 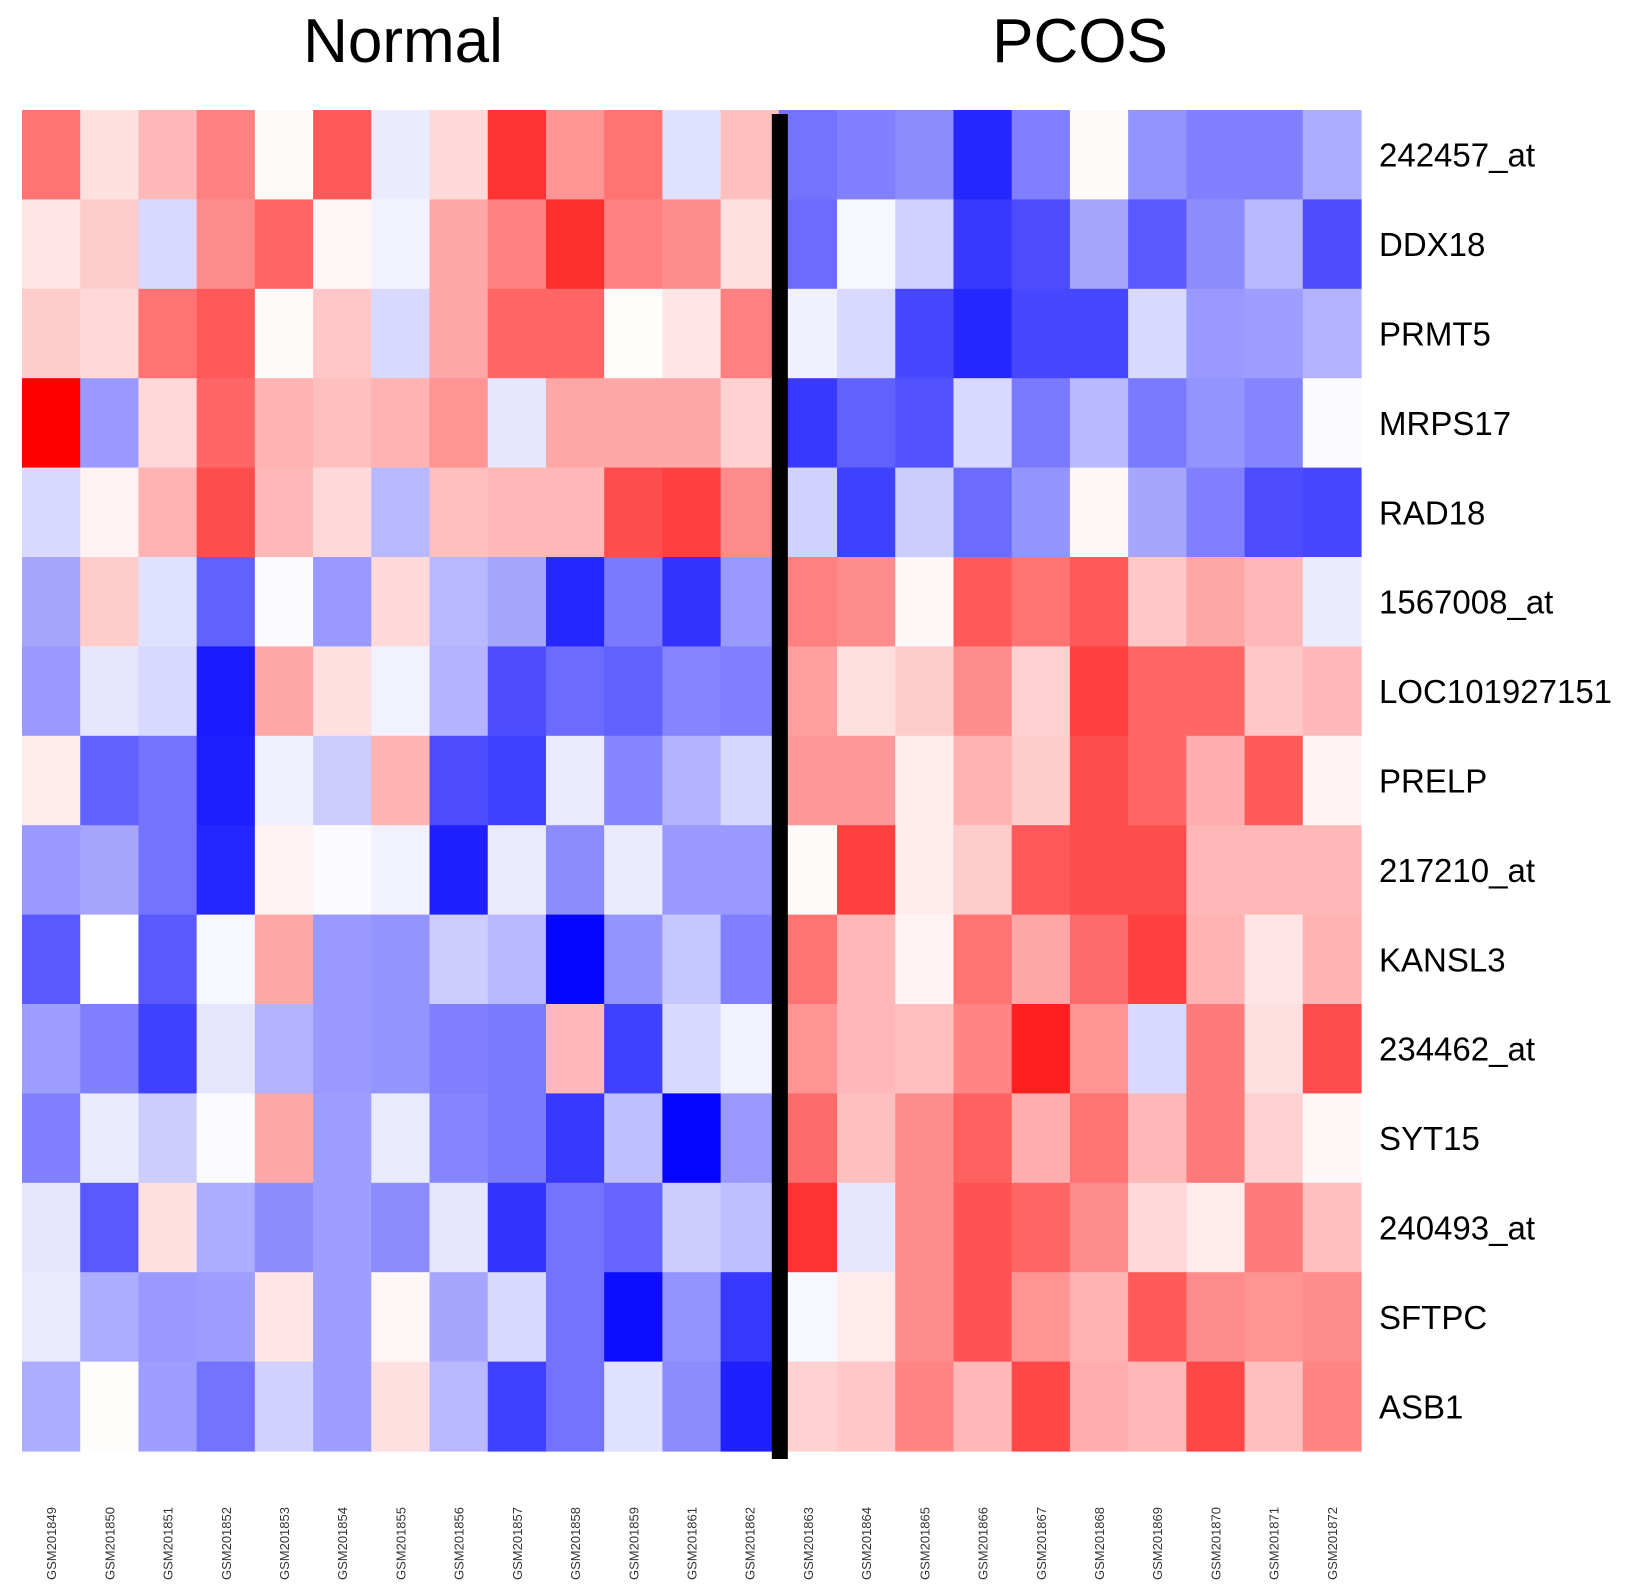 I want to click on column-label: GSM201850, so click(x=109, y=1543).